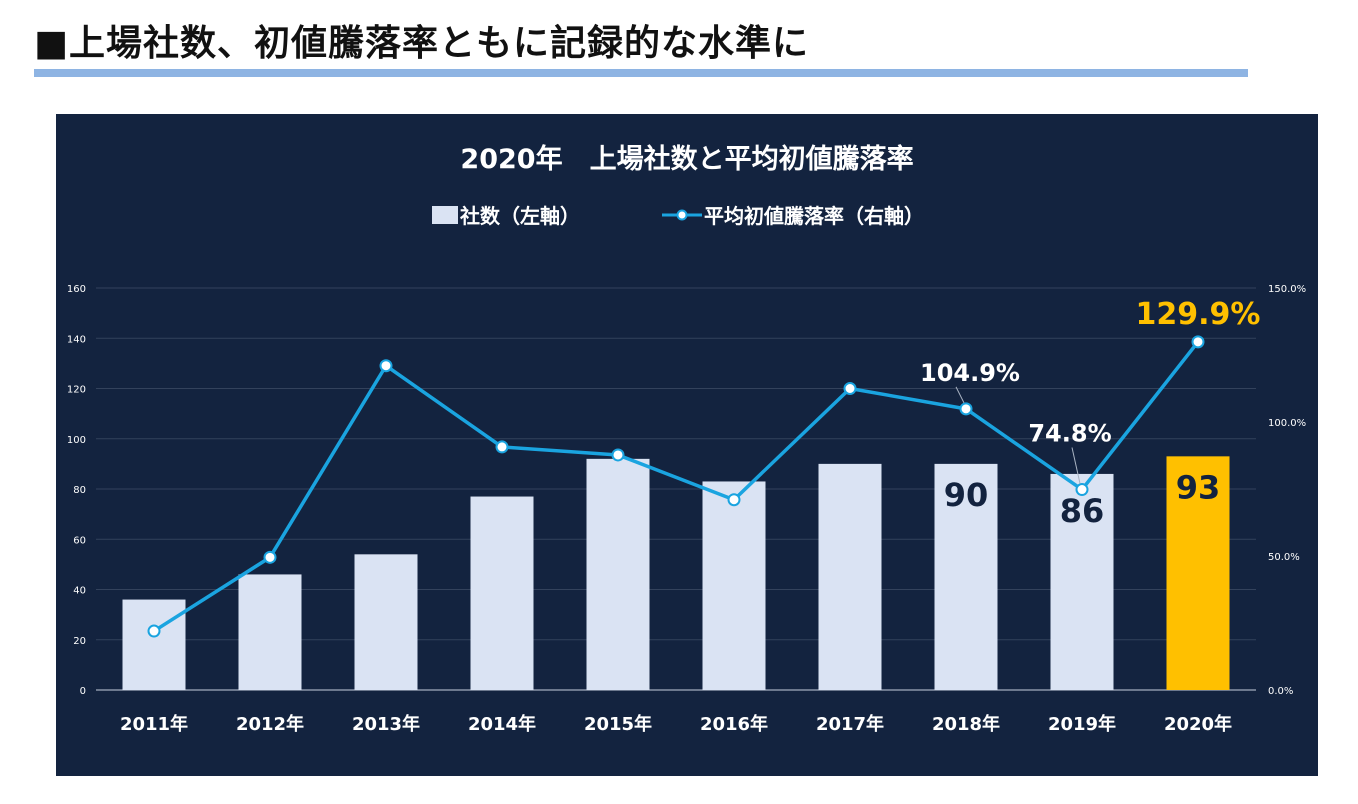 This screenshot has height=804, width=1358. I want to click on data-labels: 90 86 93 104.9% 74.8% 129.9%, so click(1090, 413).